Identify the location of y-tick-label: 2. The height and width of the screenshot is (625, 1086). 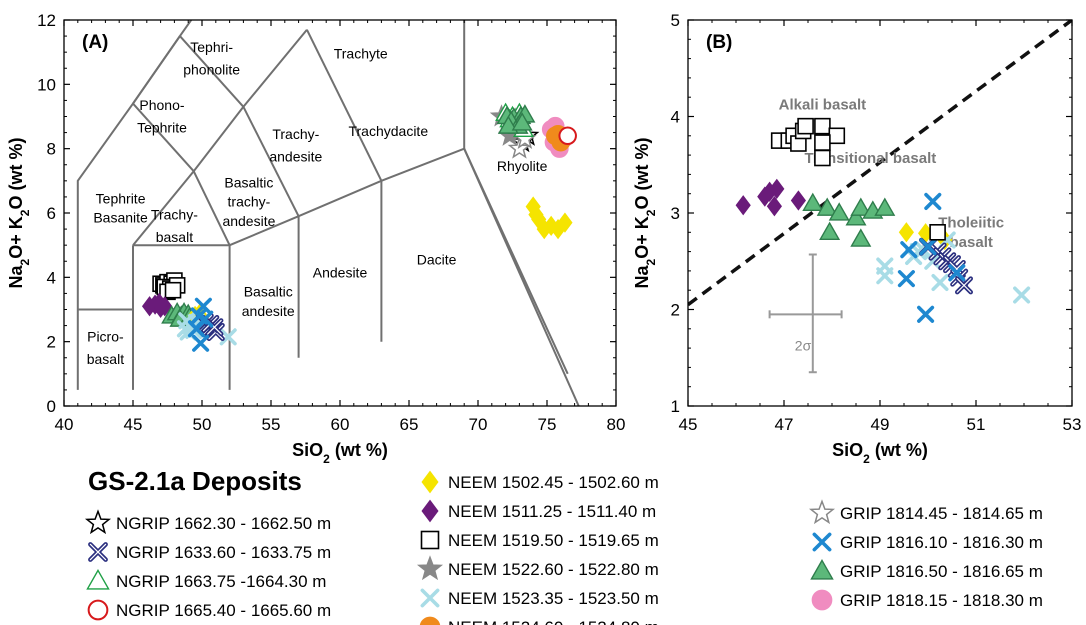
(51, 342).